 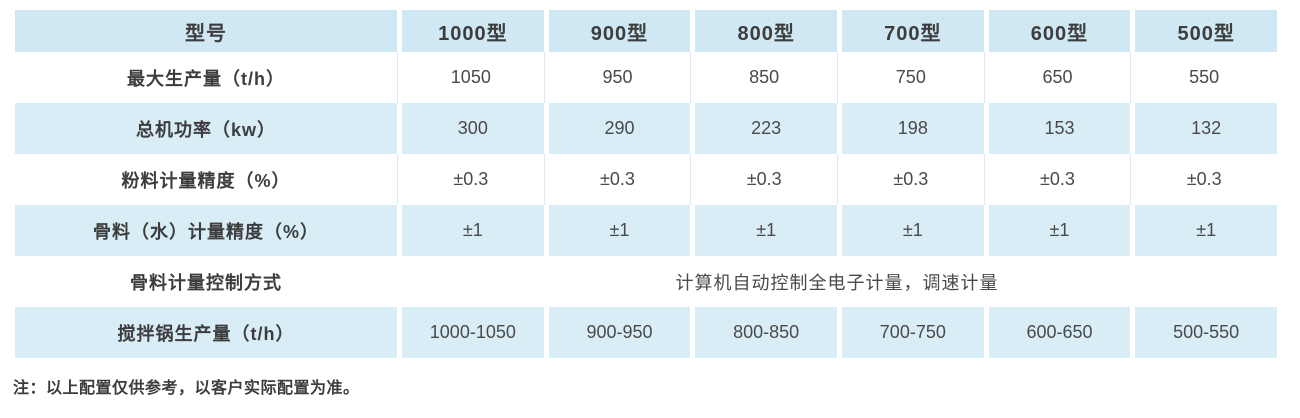 I want to click on value-cell: 198, so click(x=910, y=128).